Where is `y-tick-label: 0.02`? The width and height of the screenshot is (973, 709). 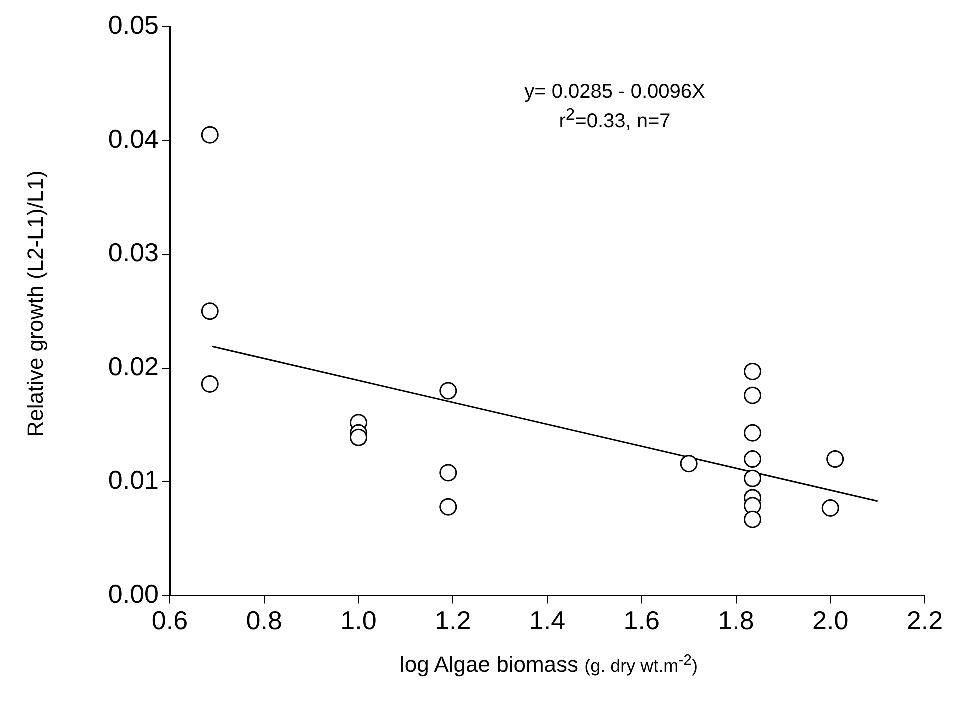
y-tick-label: 0.02 is located at coordinates (133, 366).